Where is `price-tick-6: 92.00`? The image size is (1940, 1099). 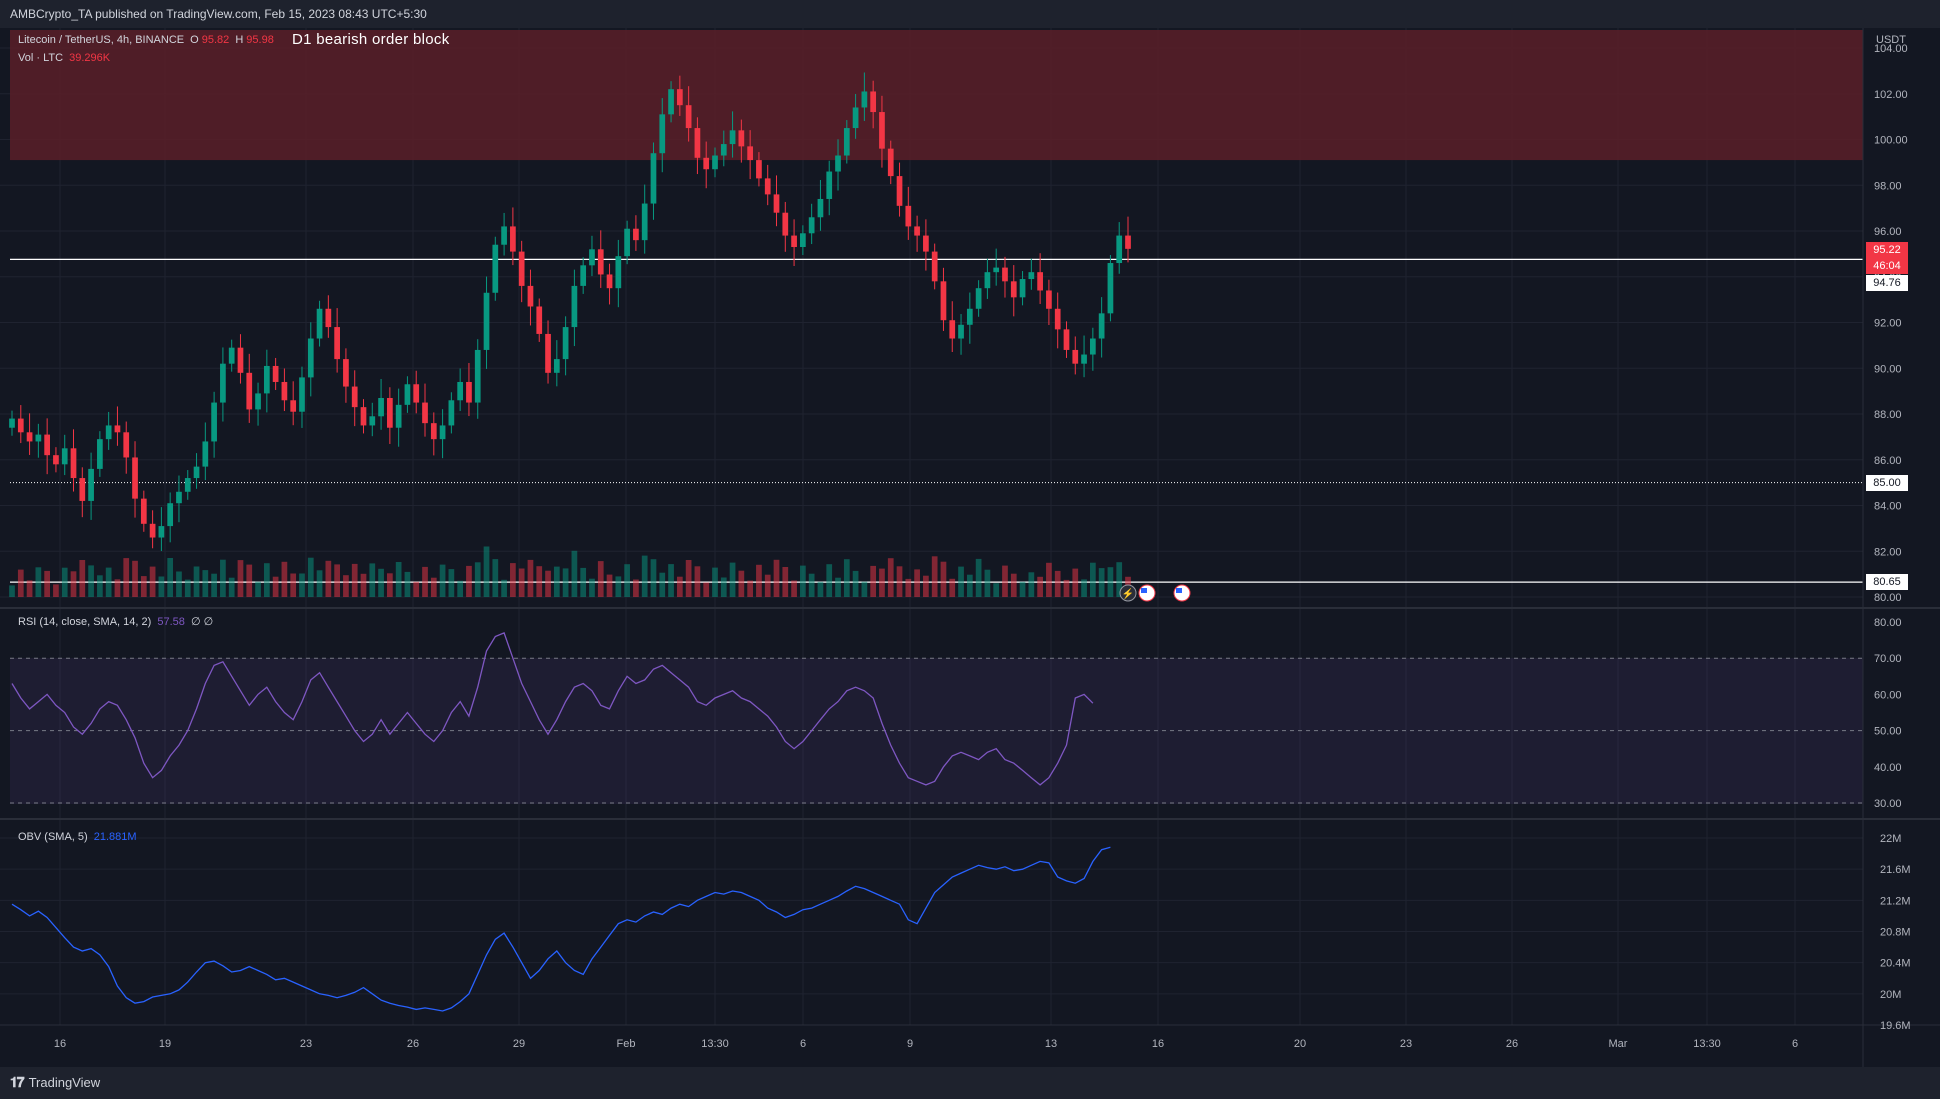 price-tick-6: 92.00 is located at coordinates (1888, 324).